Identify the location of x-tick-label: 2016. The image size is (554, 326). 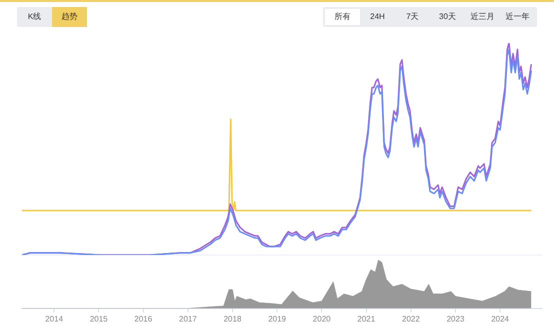
(143, 319).